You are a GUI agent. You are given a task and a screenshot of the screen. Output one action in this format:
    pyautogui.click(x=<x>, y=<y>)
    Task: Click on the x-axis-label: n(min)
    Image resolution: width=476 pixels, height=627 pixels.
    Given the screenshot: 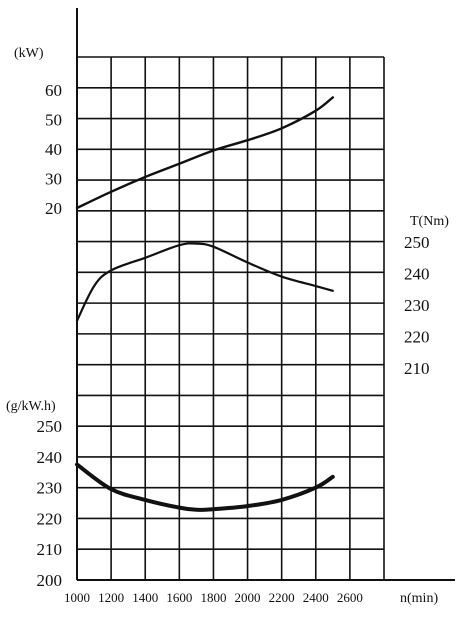 What is the action you would take?
    pyautogui.click(x=419, y=598)
    